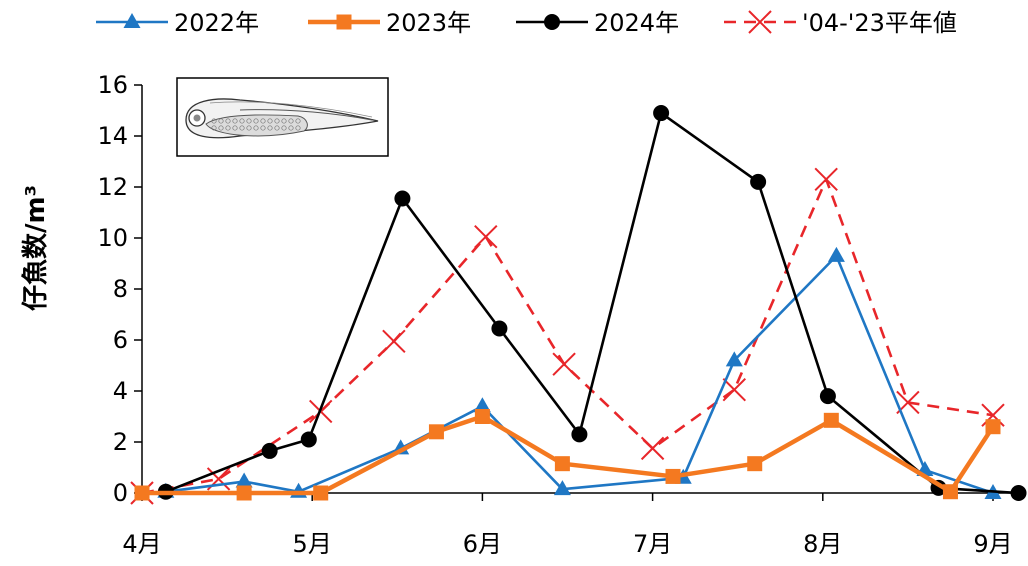  Describe the element at coordinates (120, 493) in the screenshot. I see `y-tick-label: 0` at that location.